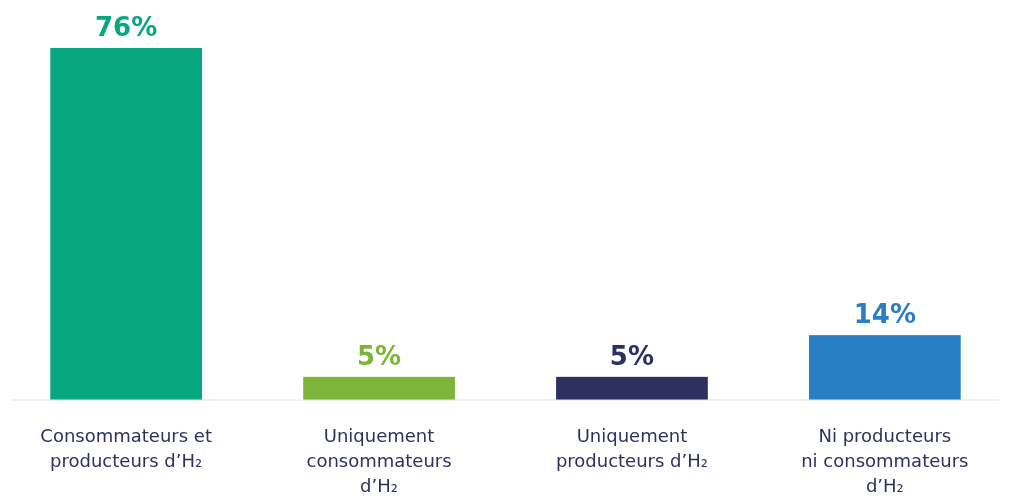 The width and height of the screenshot is (1011, 500). What do you see at coordinates (632, 448) in the screenshot?
I see `x-tick-label: Uniquement producteurs d’H₂` at bounding box center [632, 448].